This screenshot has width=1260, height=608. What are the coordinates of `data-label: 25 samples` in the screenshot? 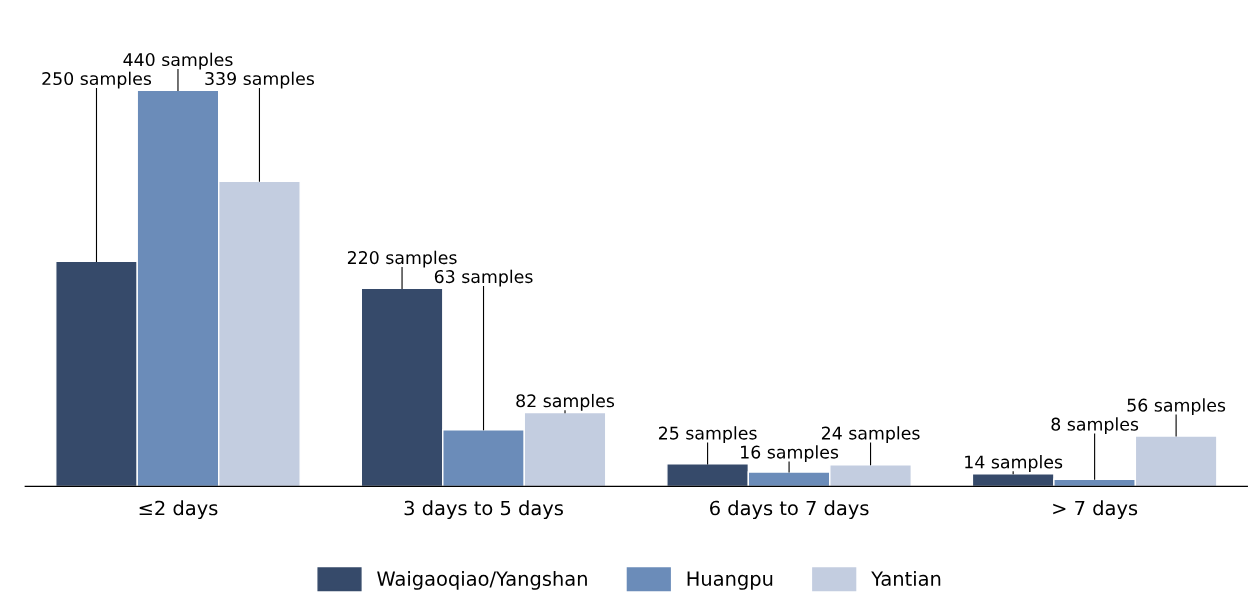 It's located at (707, 434).